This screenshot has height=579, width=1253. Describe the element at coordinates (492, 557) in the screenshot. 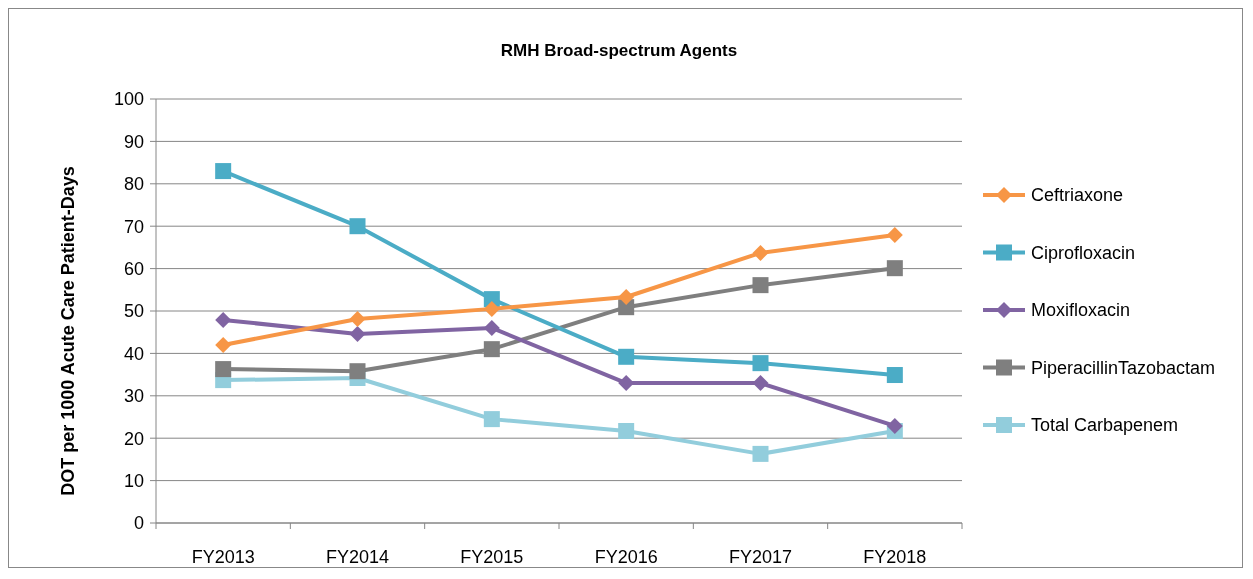

I see `x-tick-label: FY2015` at that location.